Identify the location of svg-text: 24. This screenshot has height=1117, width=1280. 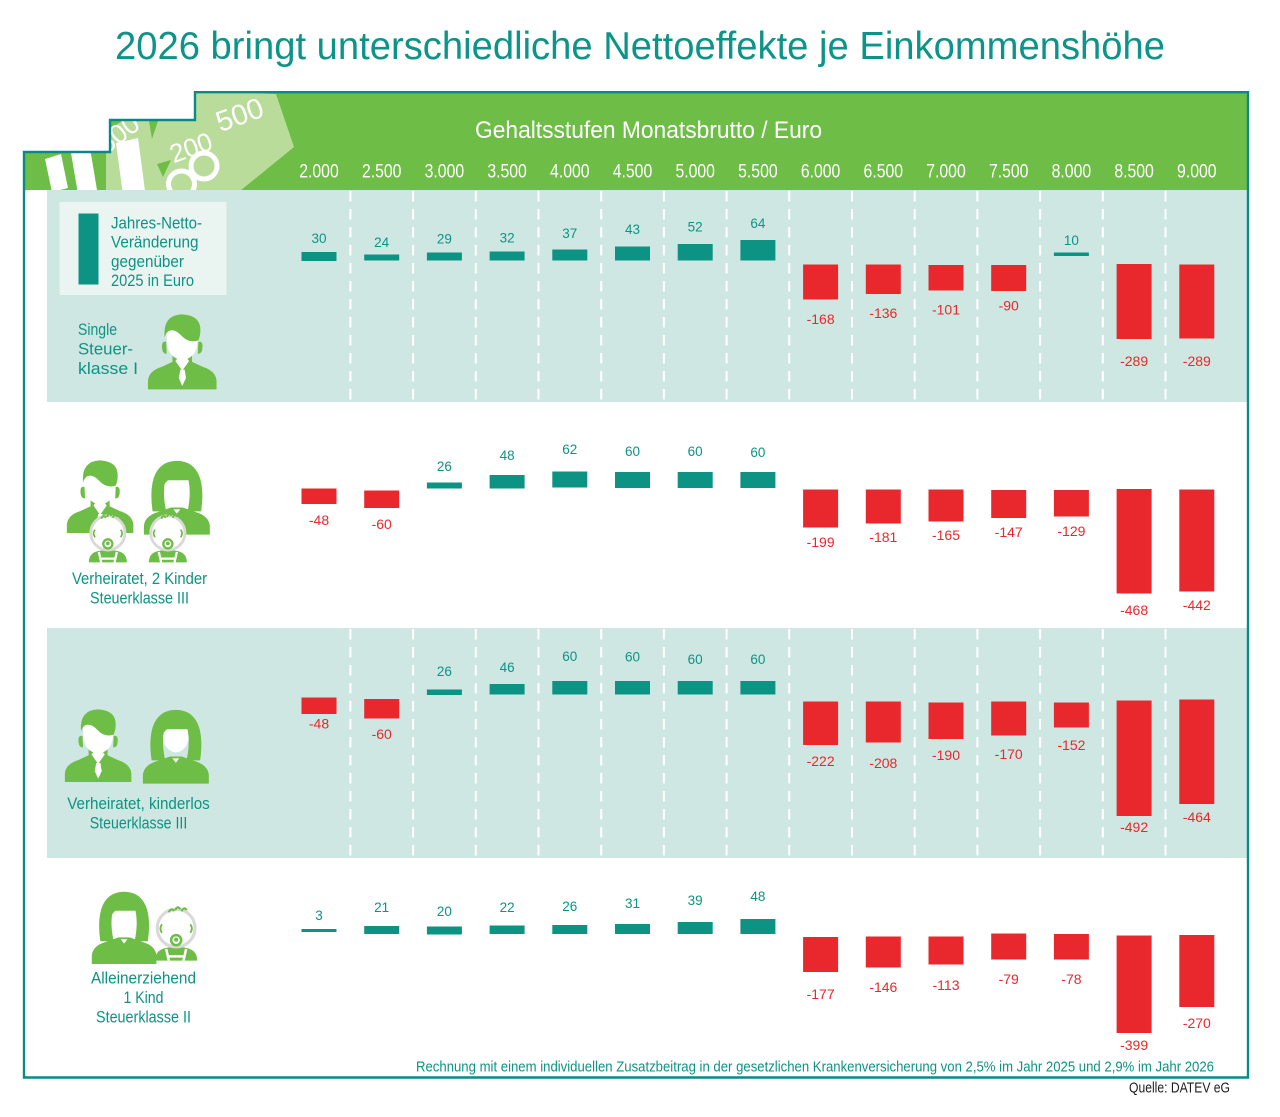
(382, 242).